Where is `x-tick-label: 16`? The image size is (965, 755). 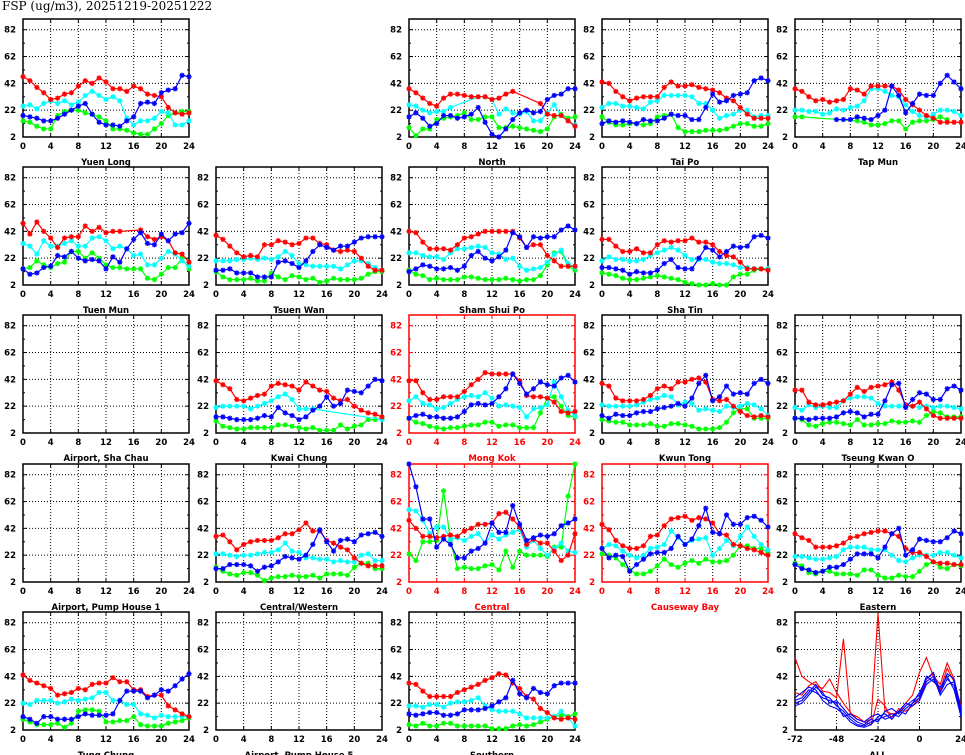 x-tick-label: 16 is located at coordinates (327, 592).